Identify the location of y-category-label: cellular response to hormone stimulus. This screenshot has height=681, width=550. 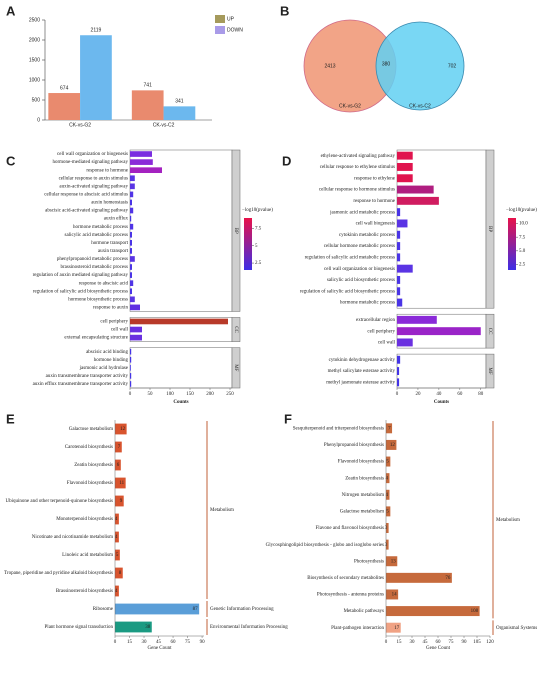
(357, 190).